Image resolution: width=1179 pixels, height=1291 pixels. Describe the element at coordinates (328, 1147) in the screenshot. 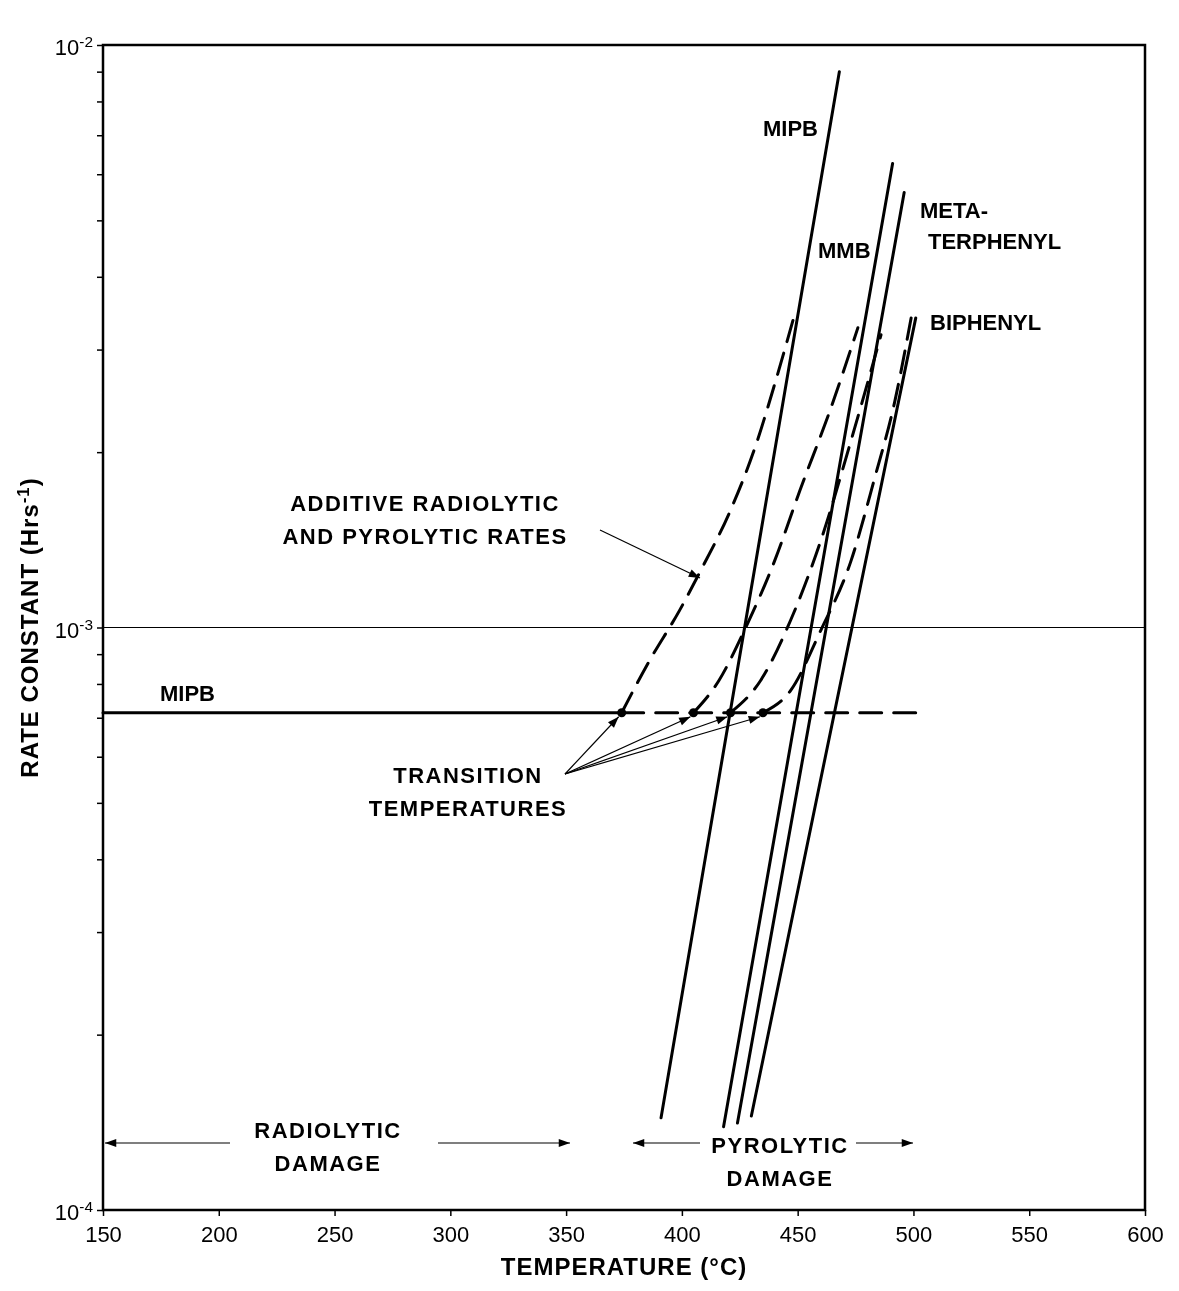

I see `annotation: RADIOLYTIC DAMAGE` at that location.